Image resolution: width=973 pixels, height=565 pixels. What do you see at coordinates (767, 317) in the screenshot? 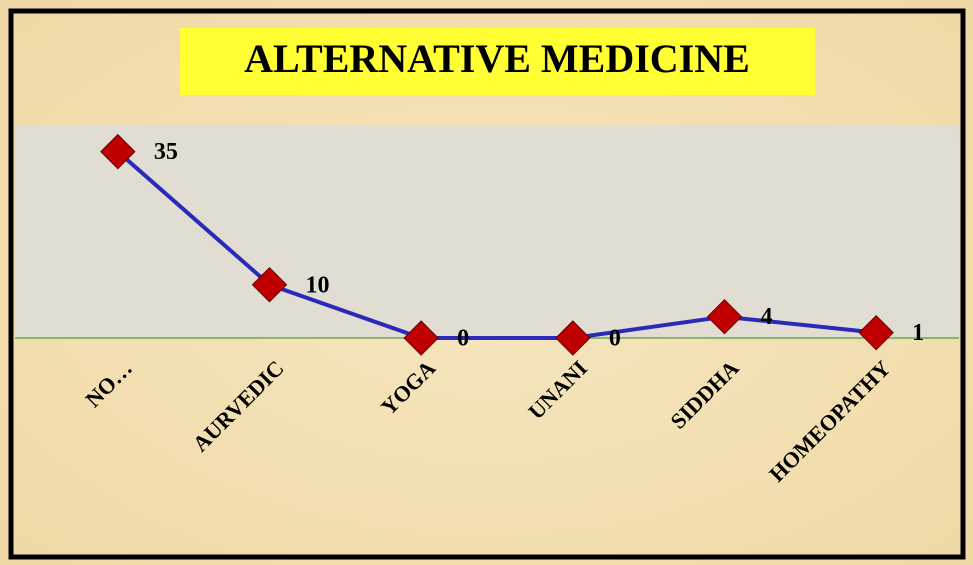
I see `data-label: 4` at bounding box center [767, 317].